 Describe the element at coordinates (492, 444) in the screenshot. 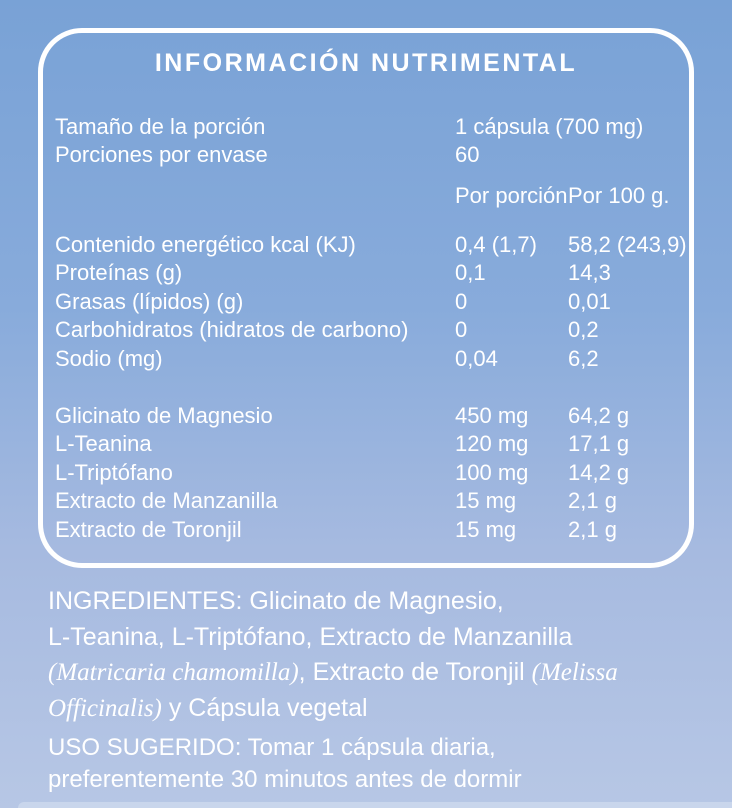

I see `row-value-per-serving: 120 mg` at that location.